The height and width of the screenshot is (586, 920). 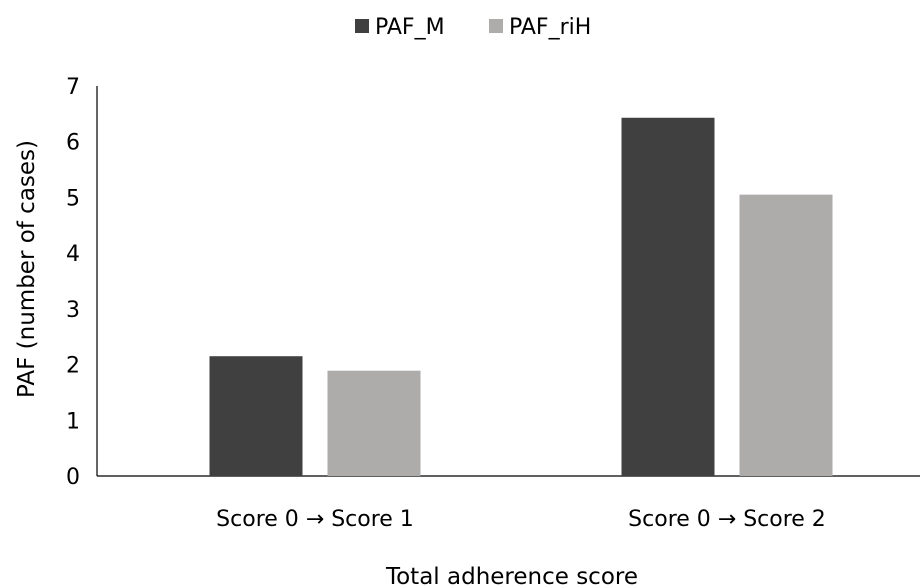 I want to click on legend-swatch-paf-rih, so click(x=496, y=26).